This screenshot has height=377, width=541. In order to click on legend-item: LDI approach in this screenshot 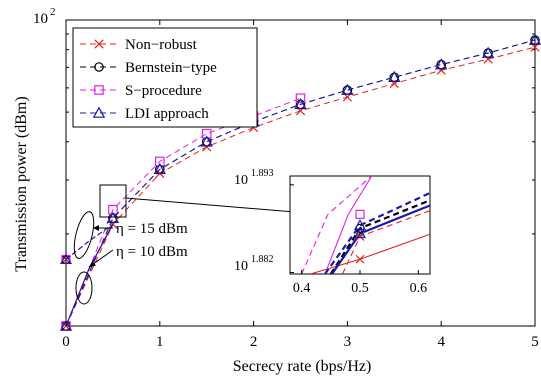, I will do `click(144, 114)`.